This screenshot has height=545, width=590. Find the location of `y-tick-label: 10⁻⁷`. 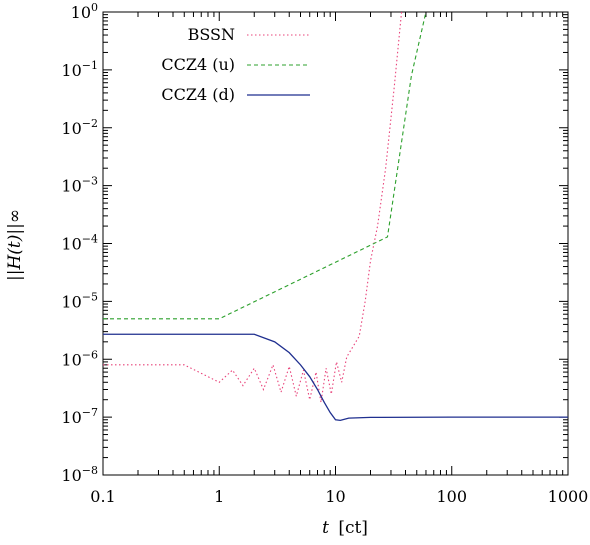

y-tick-label: 10⁻⁷ is located at coordinates (79, 416).